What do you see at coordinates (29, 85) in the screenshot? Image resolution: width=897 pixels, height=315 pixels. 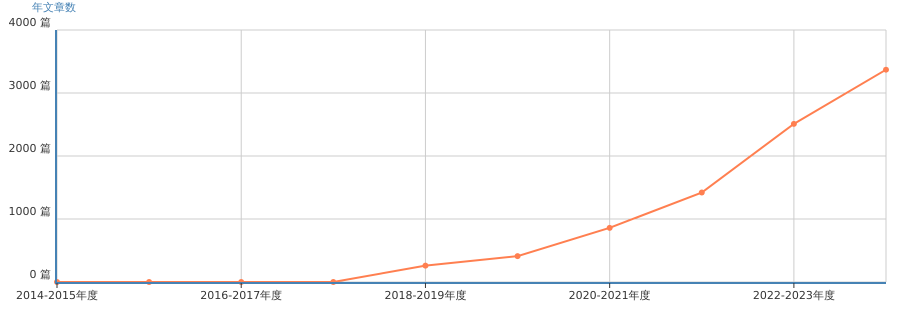 I see `y-tick-label: 3000 篇` at bounding box center [29, 85].